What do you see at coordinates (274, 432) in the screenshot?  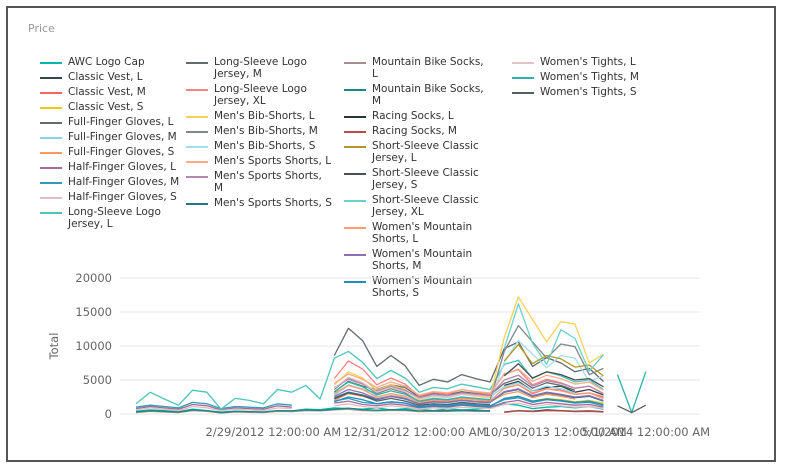 I see `x-tick-label: 2/29/2012 12:00:00 AM` at bounding box center [274, 432].